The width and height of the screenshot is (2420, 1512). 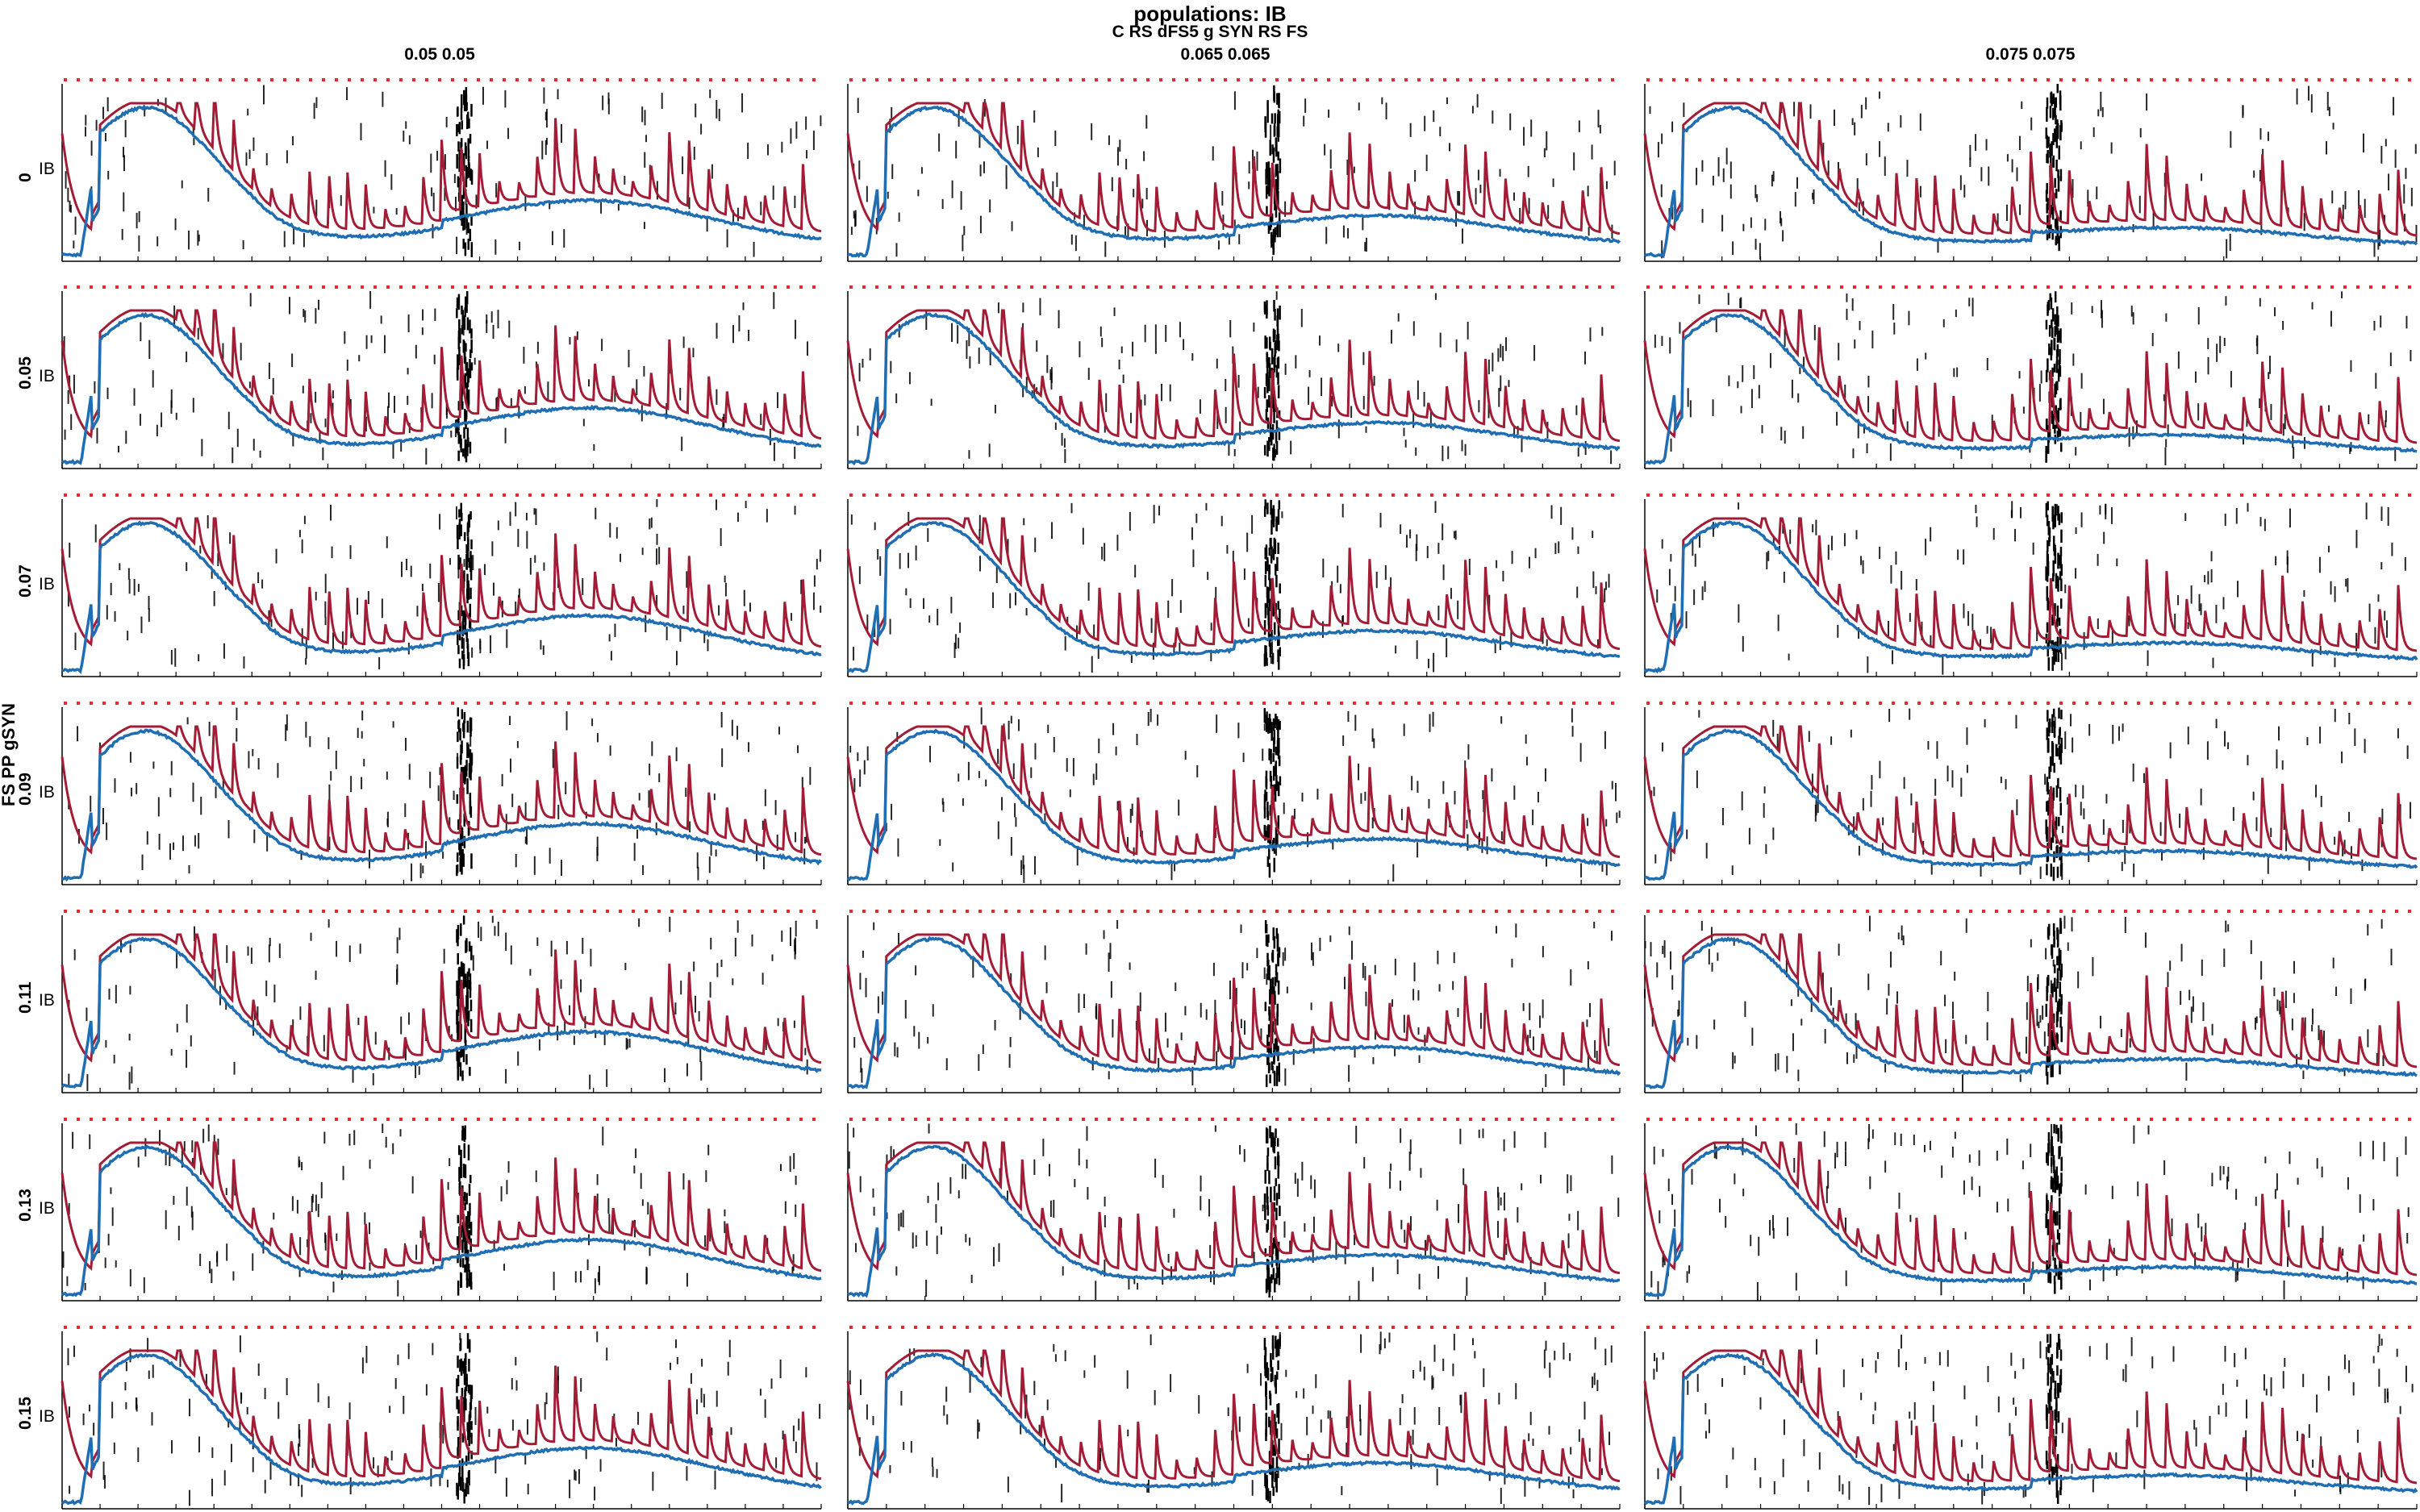 I want to click on column-label-2: 0.065 0.065, so click(x=1225, y=54).